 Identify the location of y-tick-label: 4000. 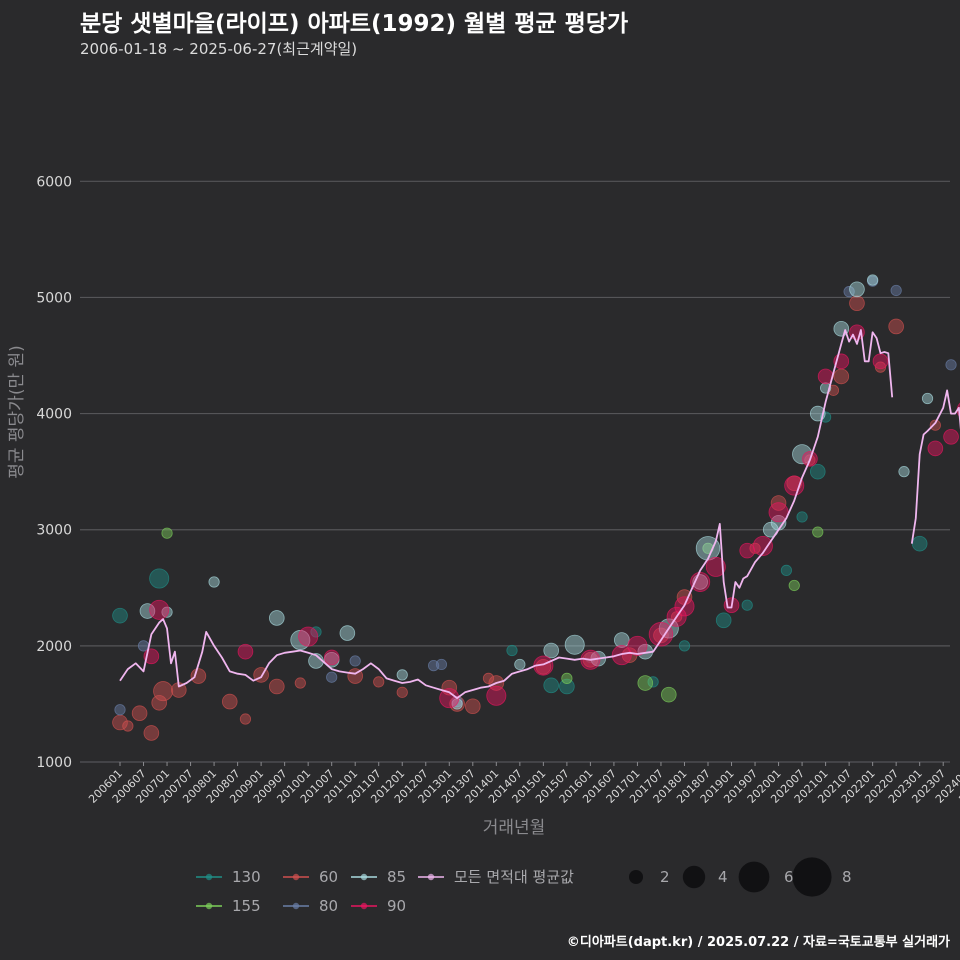
(54, 415).